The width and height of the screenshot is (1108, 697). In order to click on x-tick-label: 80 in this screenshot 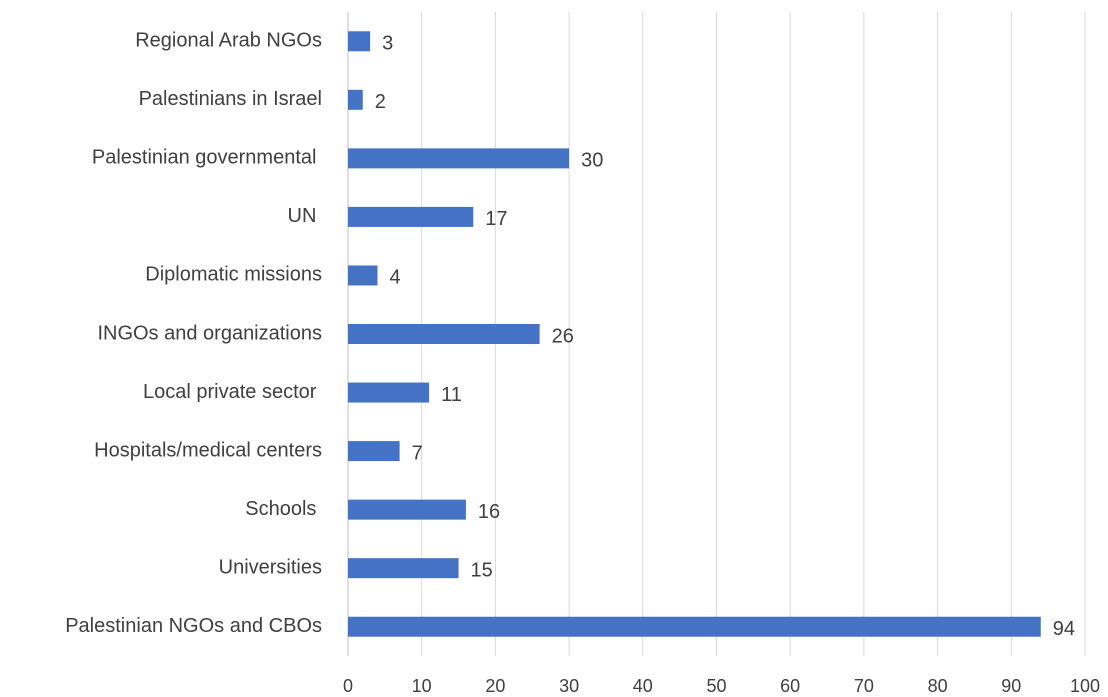, I will do `click(938, 686)`.